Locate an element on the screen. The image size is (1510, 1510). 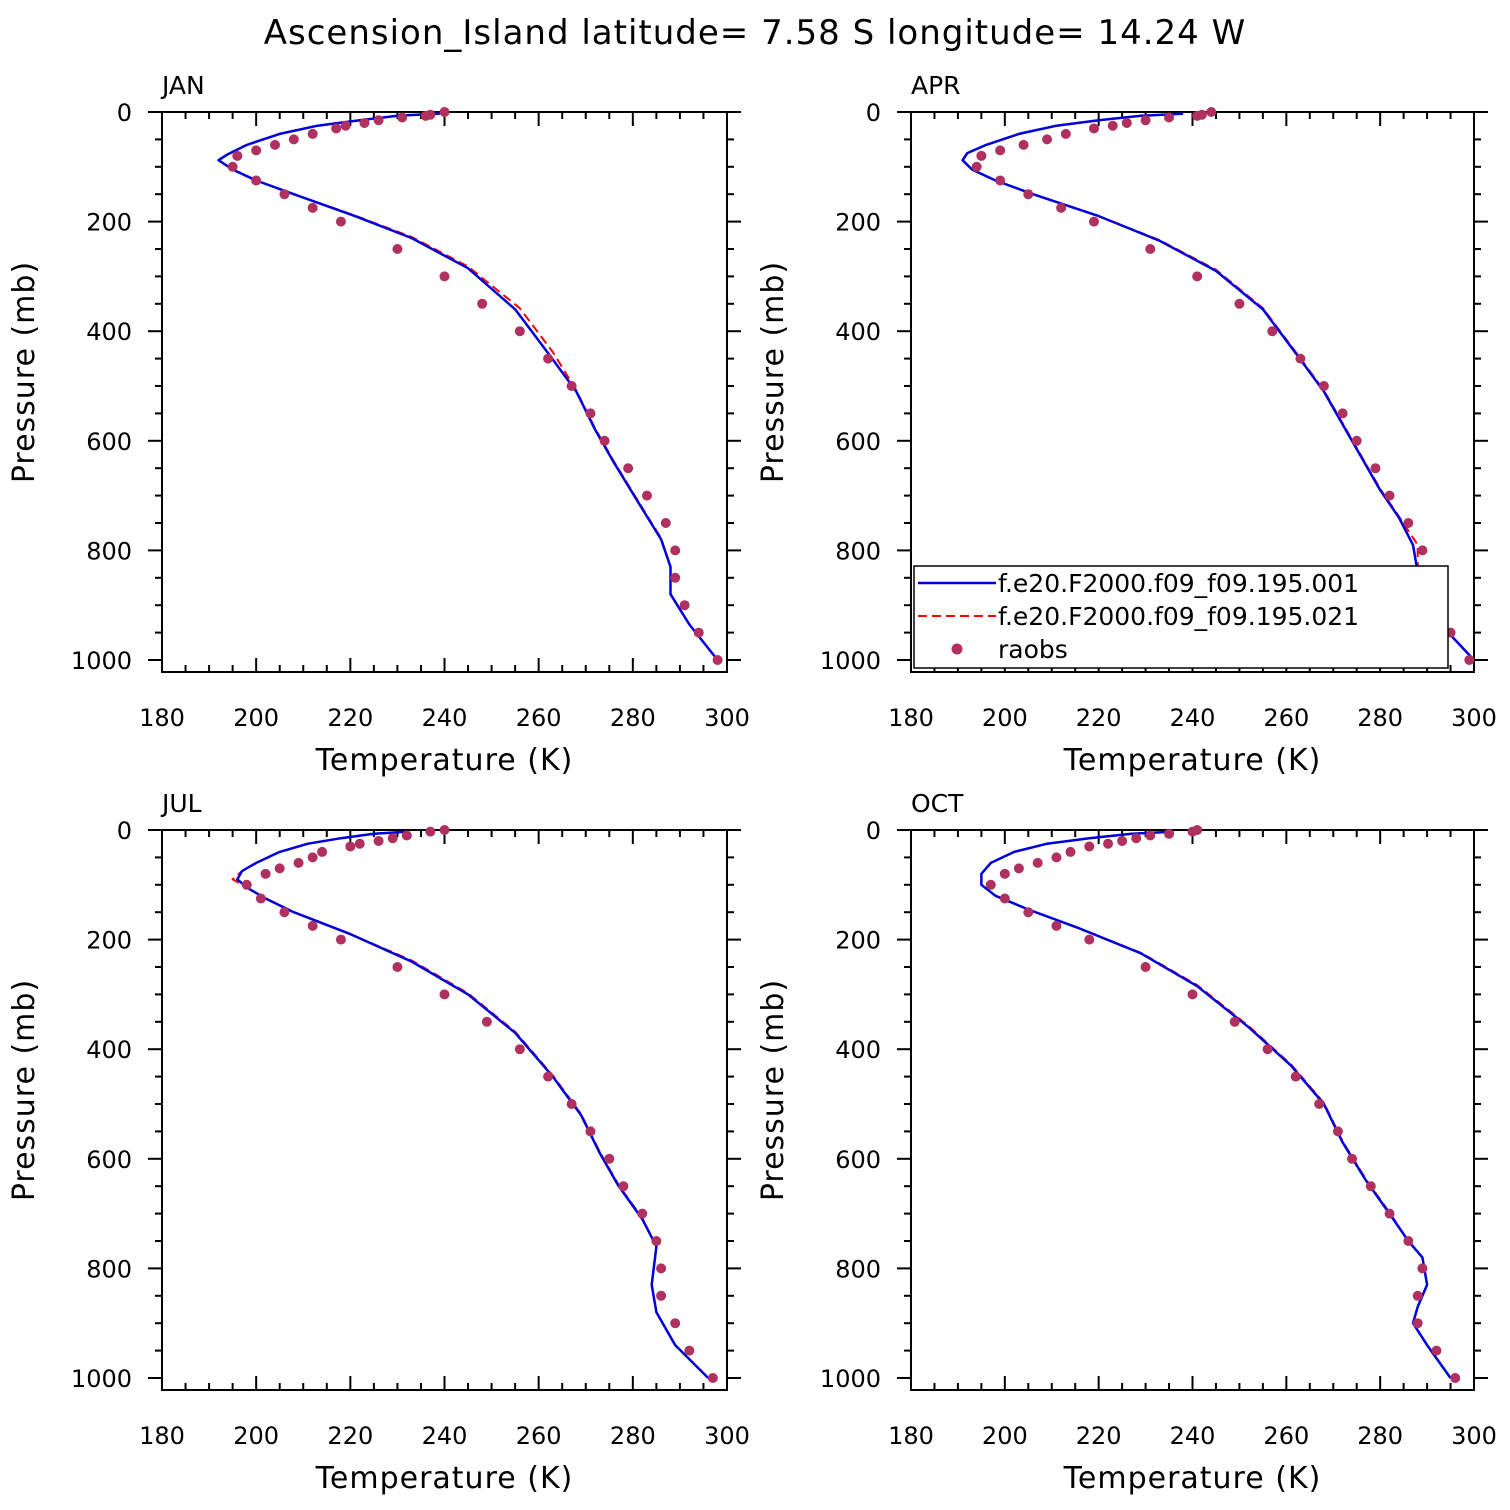
legend-label: raobs is located at coordinates (1033, 649).